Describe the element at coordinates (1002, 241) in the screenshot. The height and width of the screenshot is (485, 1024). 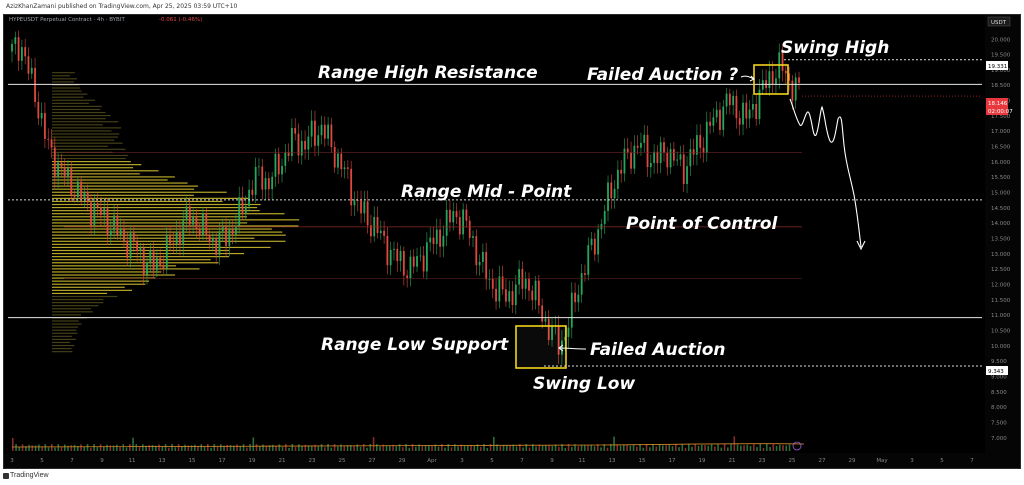
I see `price-axis` at that location.